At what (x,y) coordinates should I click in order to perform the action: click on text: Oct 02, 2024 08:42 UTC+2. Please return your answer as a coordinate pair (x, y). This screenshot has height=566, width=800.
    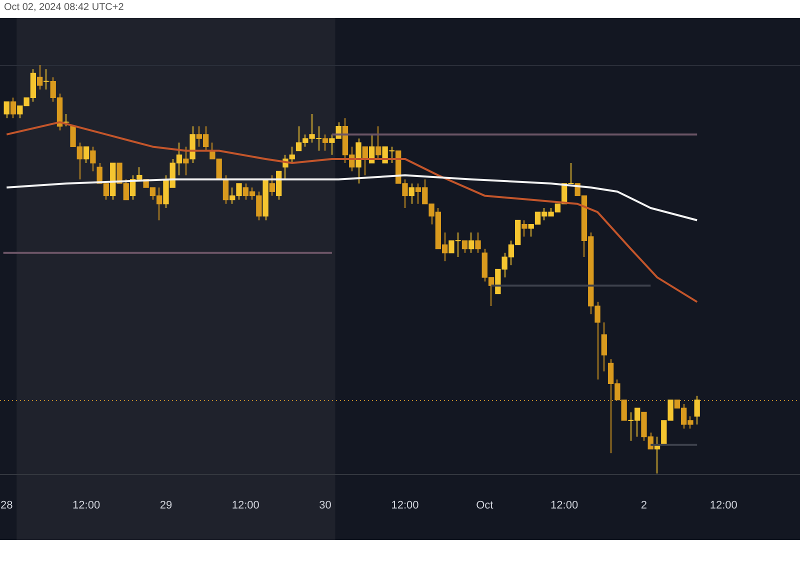
    Looking at the image, I should click on (64, 7).